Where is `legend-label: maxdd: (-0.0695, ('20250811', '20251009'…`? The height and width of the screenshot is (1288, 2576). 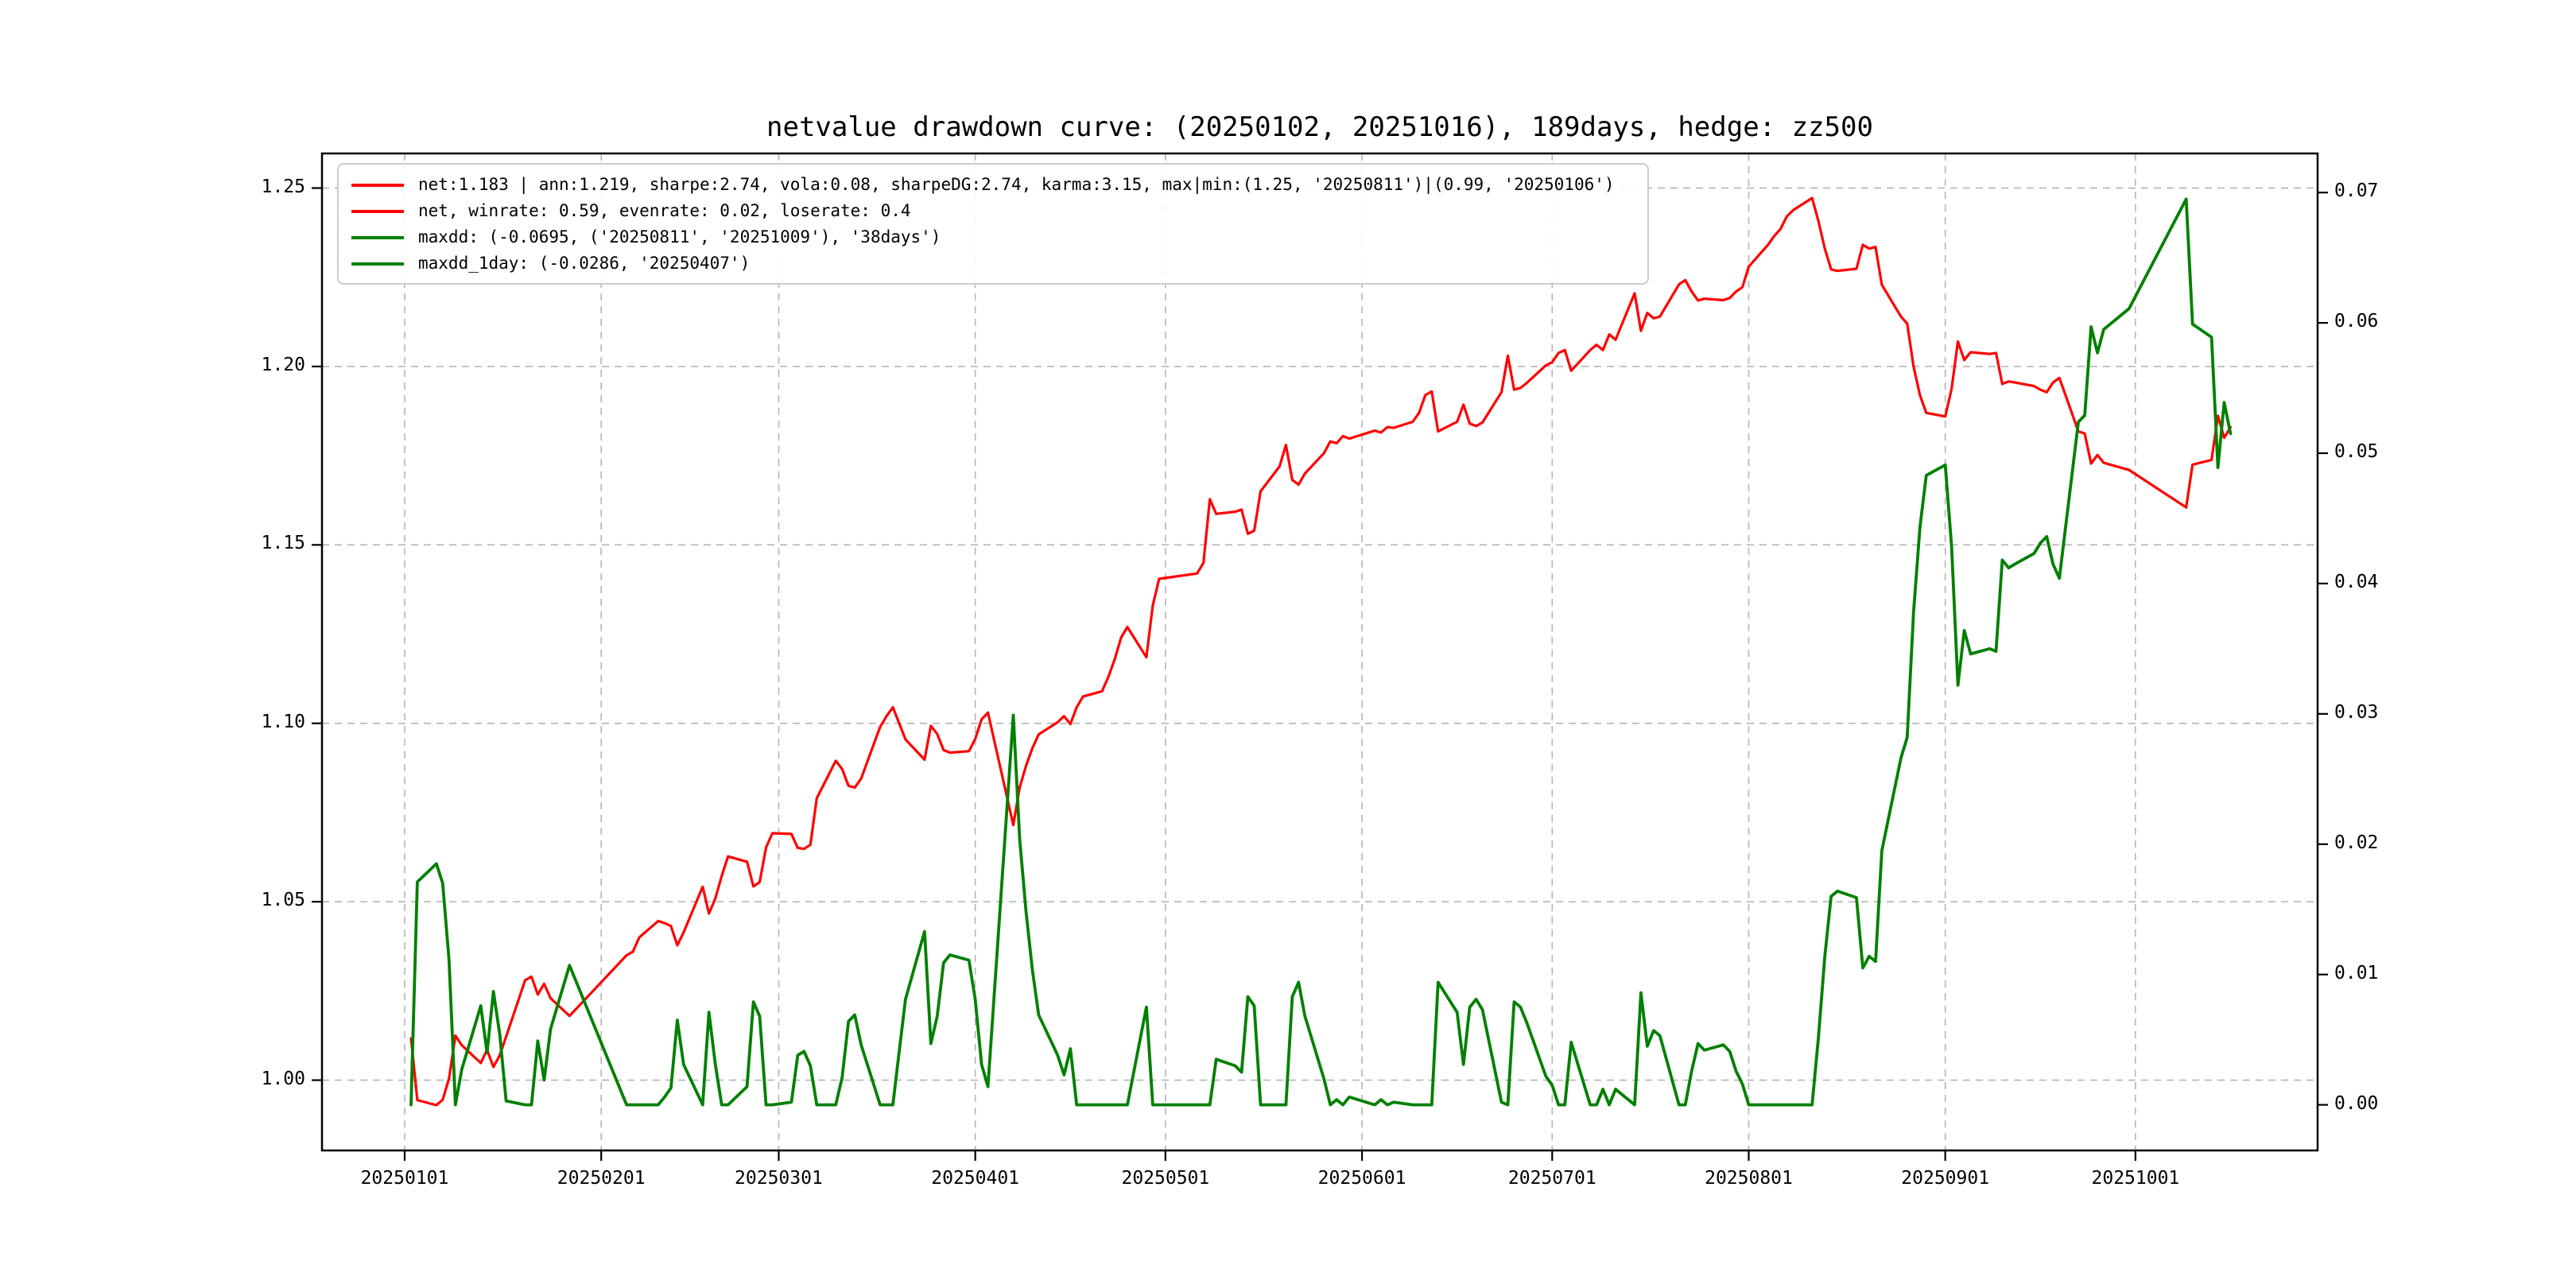 legend-label: maxdd: (-0.0695, ('20250811', '20251009'… is located at coordinates (680, 237).